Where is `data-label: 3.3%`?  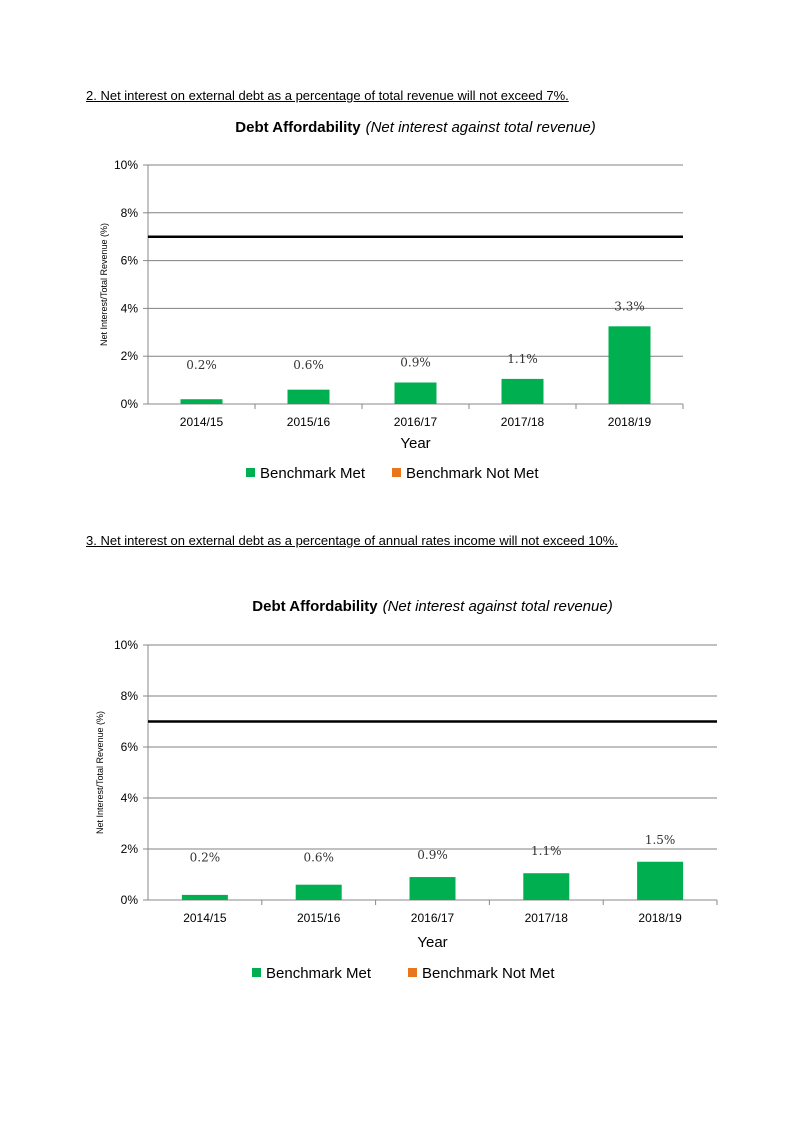
data-label: 3.3% is located at coordinates (629, 306).